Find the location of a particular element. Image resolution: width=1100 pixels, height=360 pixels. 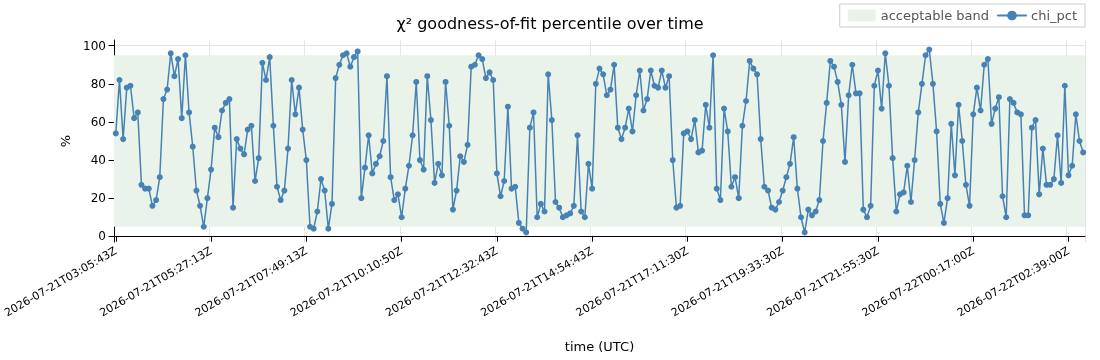

y-tick-label: 40 is located at coordinates (98, 160).